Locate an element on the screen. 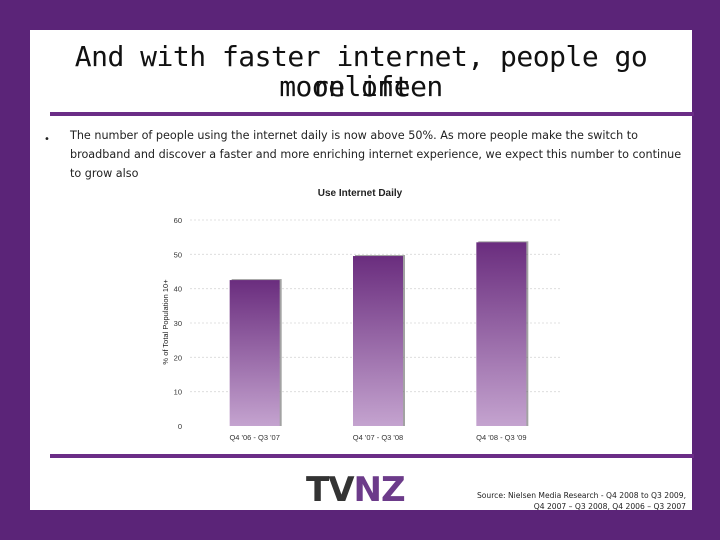  title-divider is located at coordinates (372, 114).